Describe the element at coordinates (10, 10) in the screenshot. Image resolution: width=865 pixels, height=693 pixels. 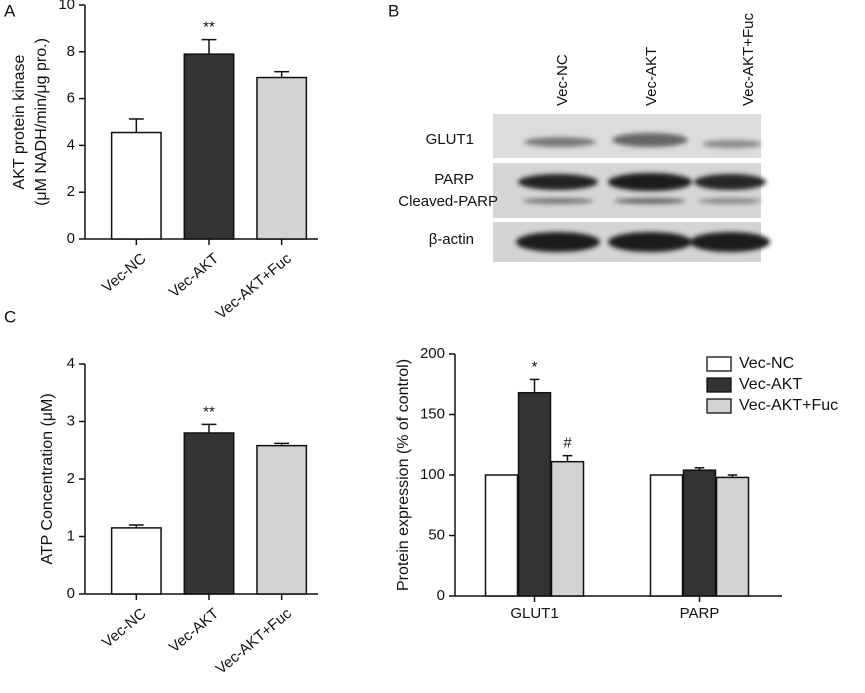
I see `panel-label: A` at that location.